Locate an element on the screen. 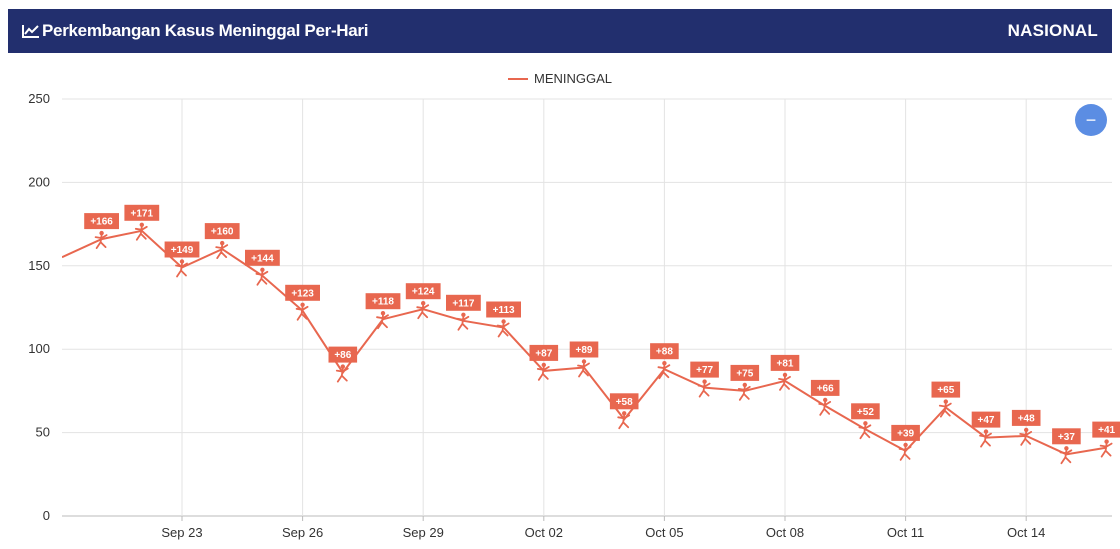 This screenshot has width=1120, height=549. collapse-button: − is located at coordinates (1091, 120).